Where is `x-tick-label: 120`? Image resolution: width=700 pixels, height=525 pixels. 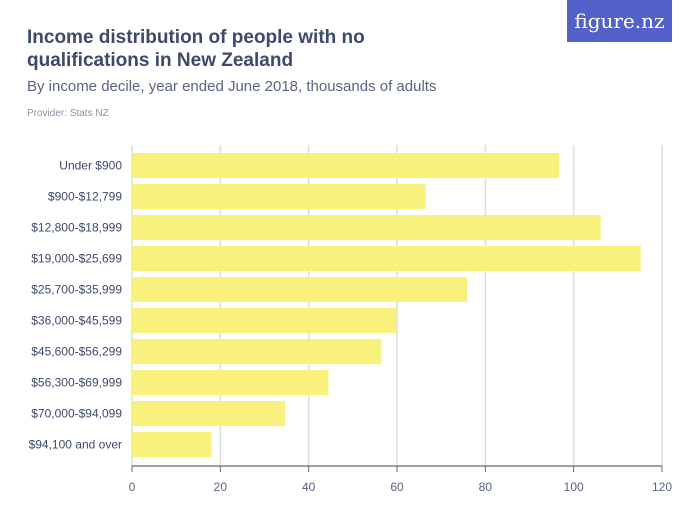 x-tick-label: 120 is located at coordinates (662, 487).